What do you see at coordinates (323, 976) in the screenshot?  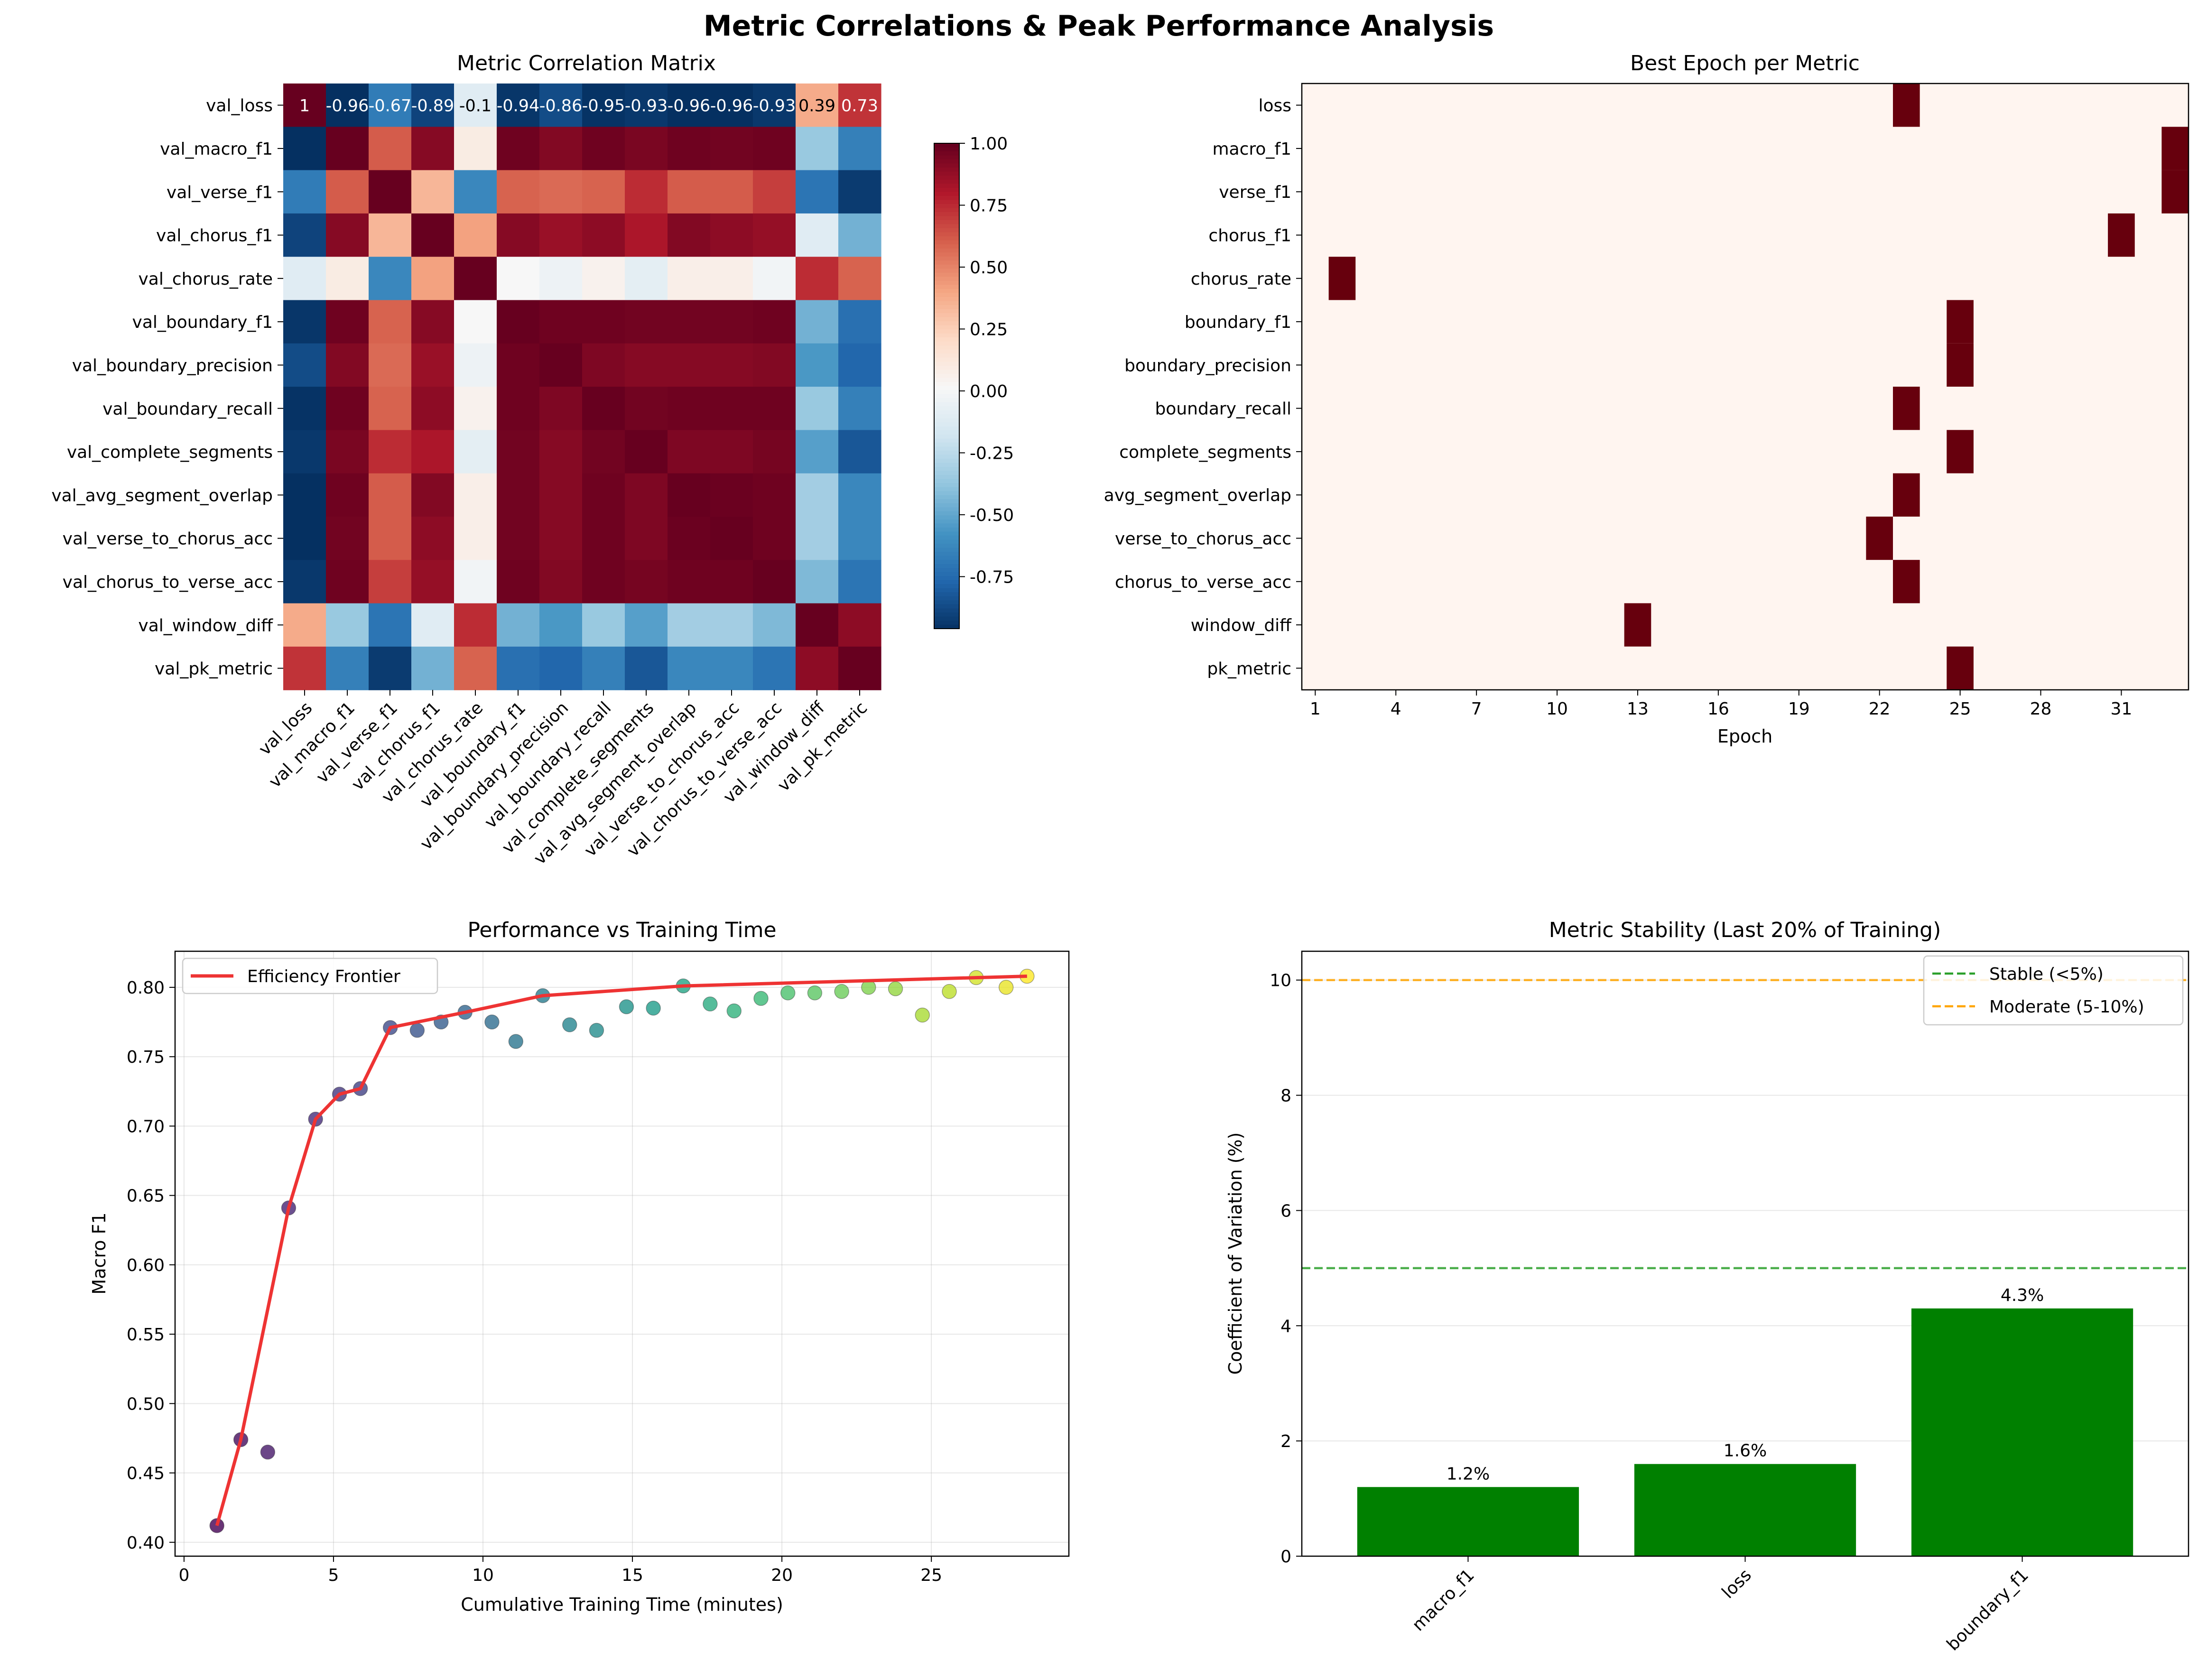 I see `legend-frontier-label: Efficiency Frontier` at bounding box center [323, 976].